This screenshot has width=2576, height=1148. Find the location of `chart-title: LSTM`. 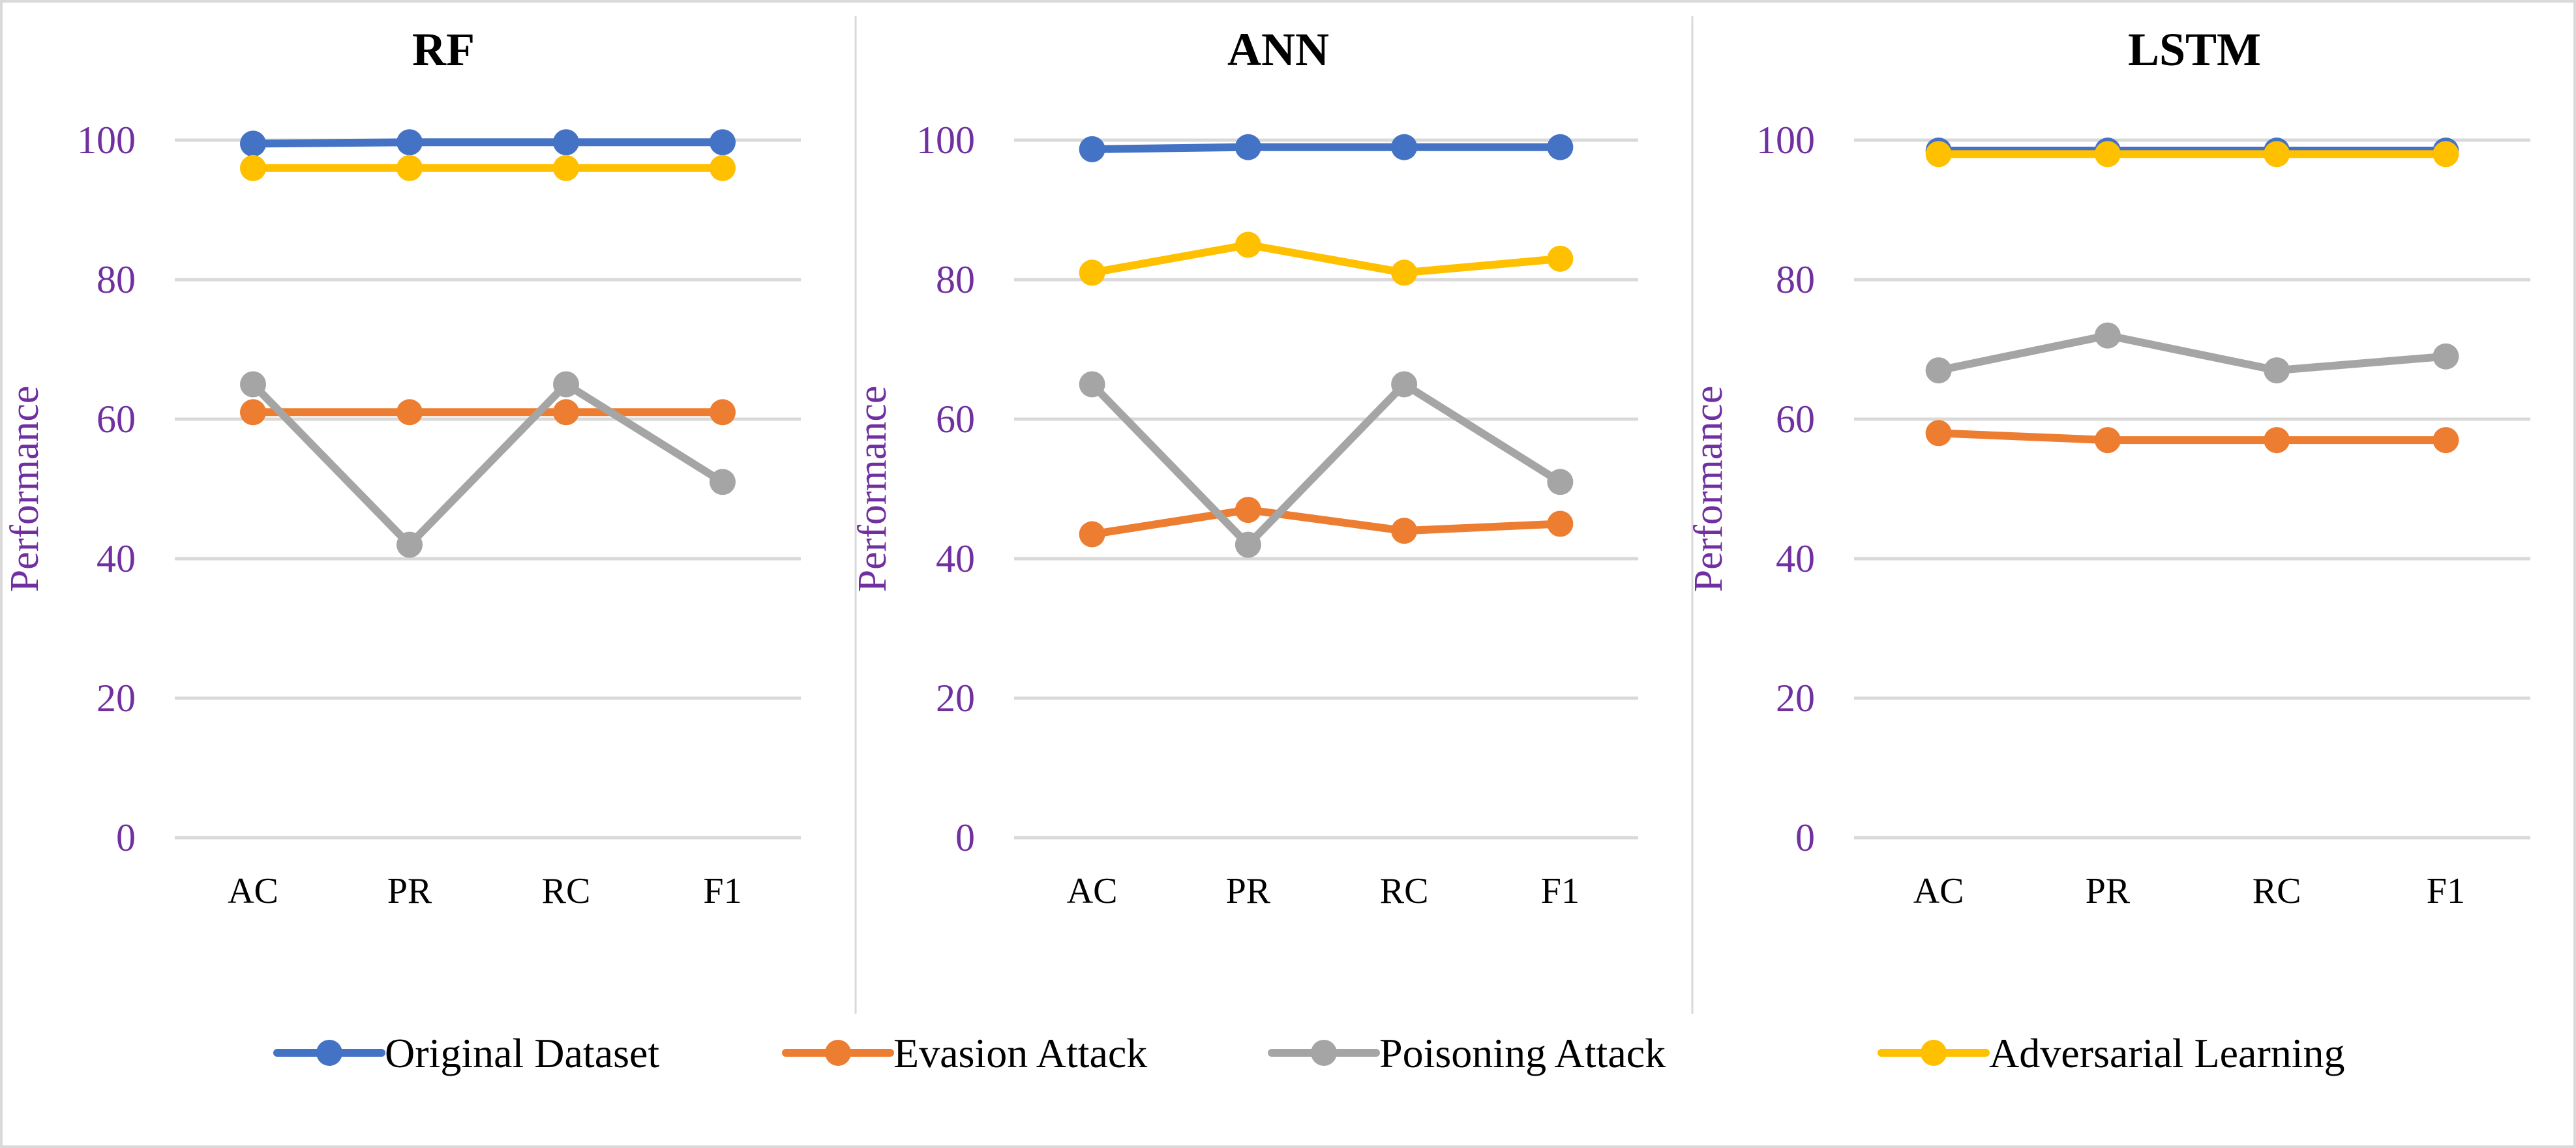

chart-title: LSTM is located at coordinates (2194, 49).